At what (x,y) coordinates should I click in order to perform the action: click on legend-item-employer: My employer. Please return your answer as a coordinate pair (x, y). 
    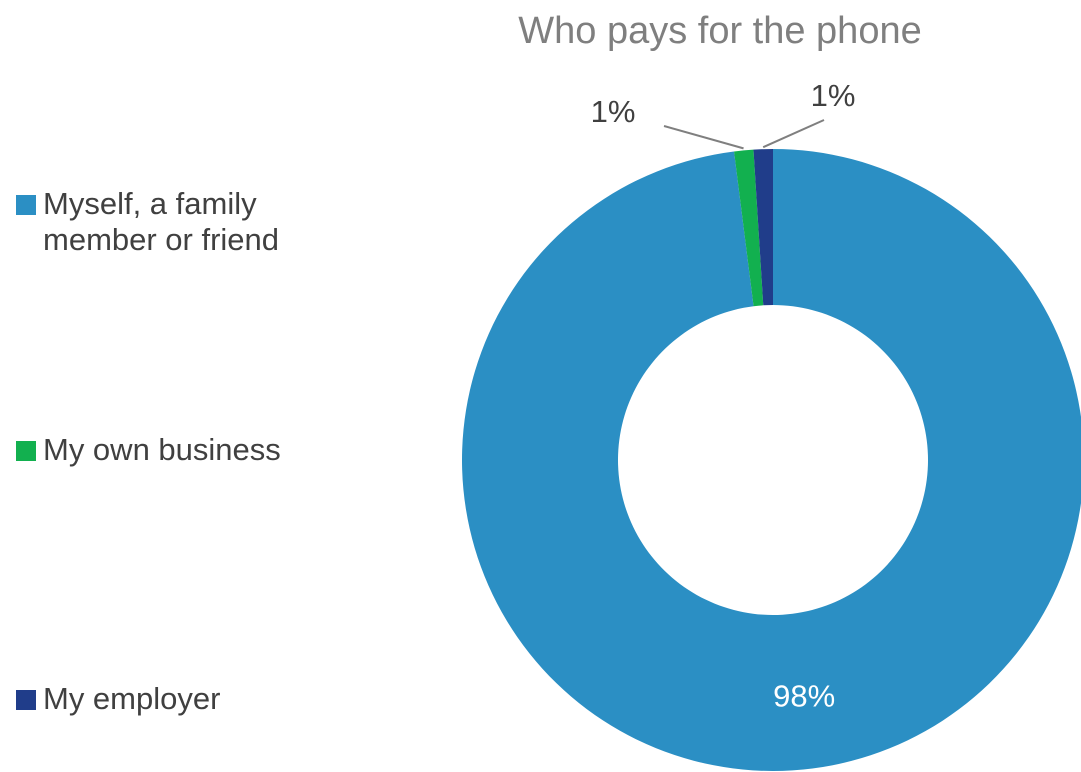
    Looking at the image, I should click on (194, 699).